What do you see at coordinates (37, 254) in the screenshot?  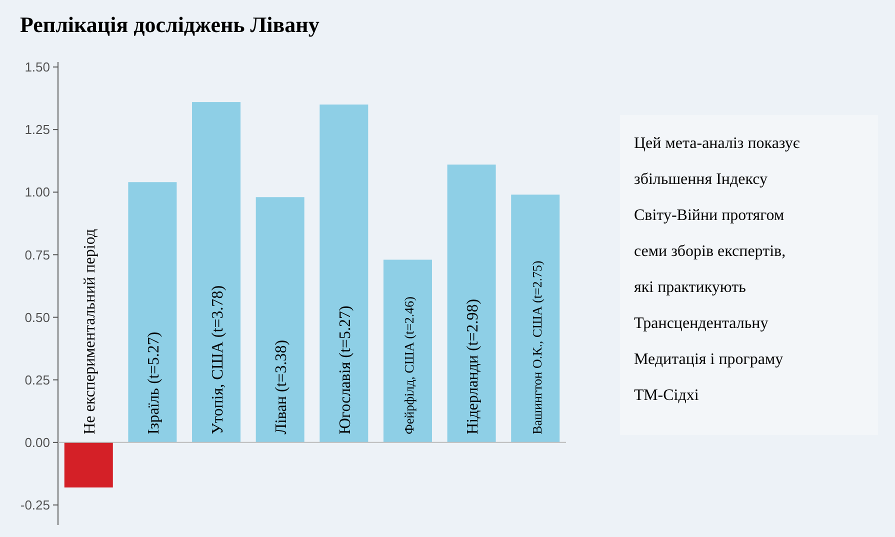 I see `y-tick-label: 0.75` at bounding box center [37, 254].